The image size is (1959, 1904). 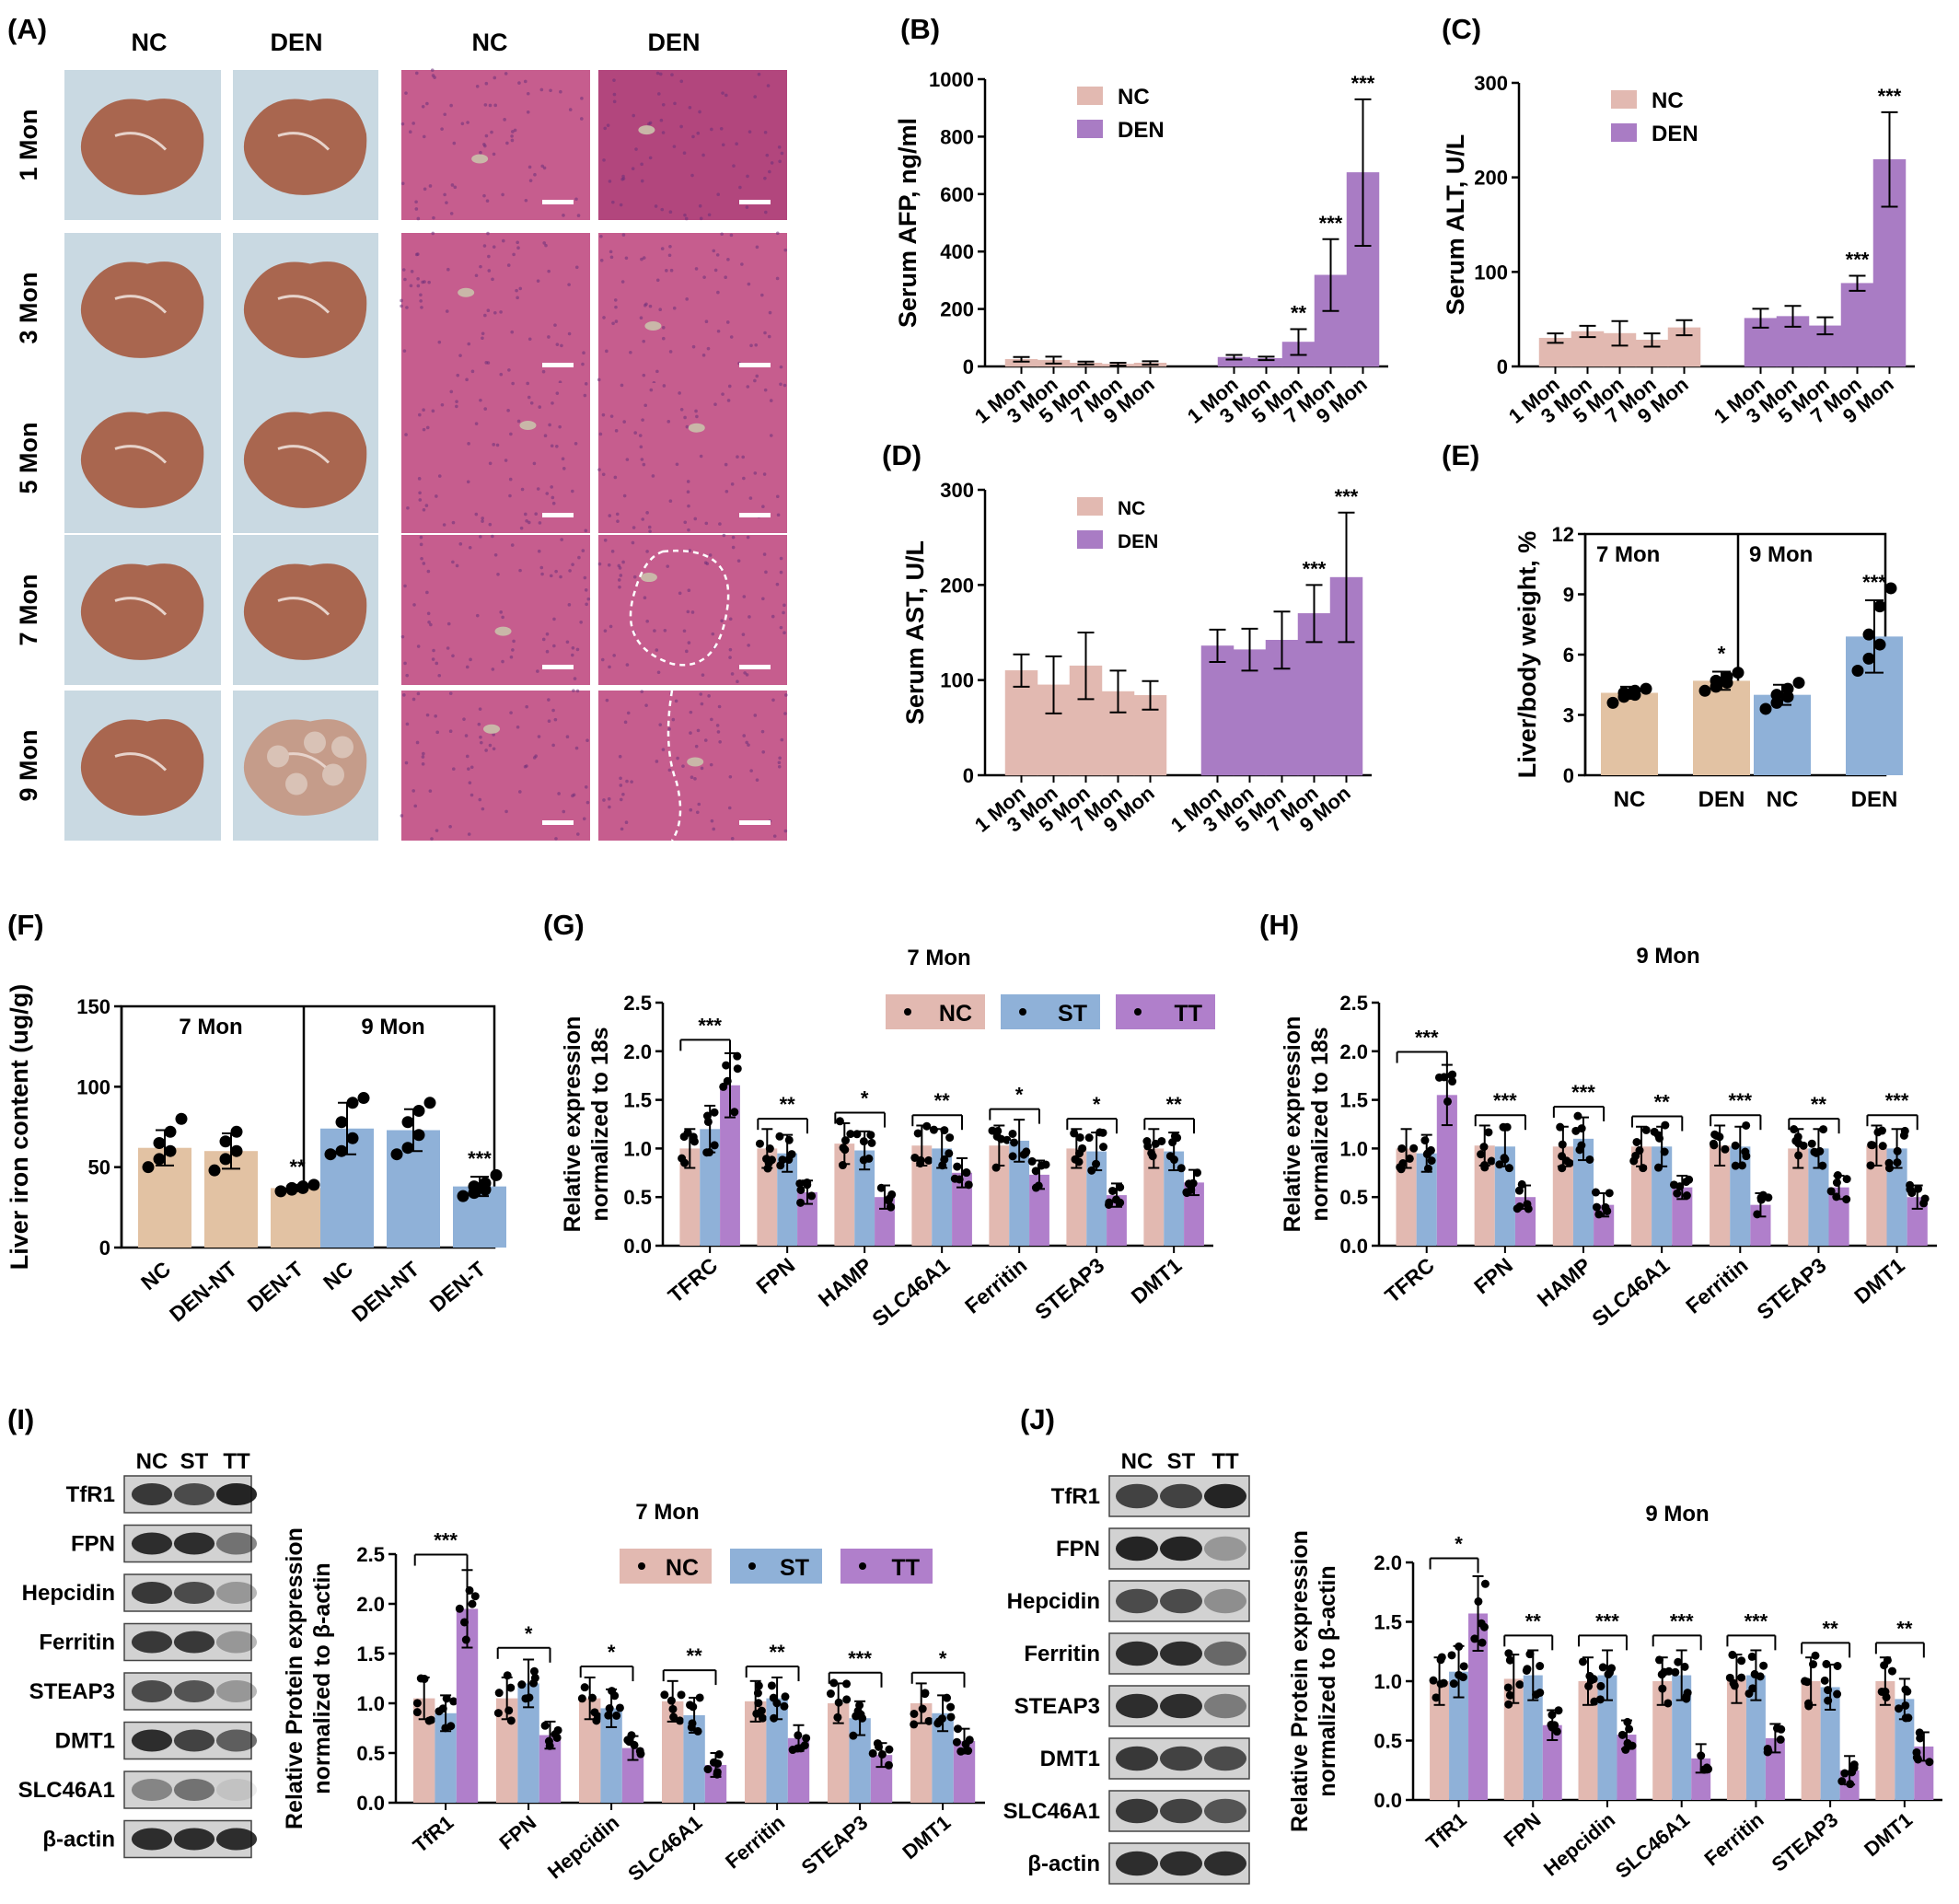 What do you see at coordinates (1388, 1681) in the screenshot?
I see `y-tick-label: 1.0` at bounding box center [1388, 1681].